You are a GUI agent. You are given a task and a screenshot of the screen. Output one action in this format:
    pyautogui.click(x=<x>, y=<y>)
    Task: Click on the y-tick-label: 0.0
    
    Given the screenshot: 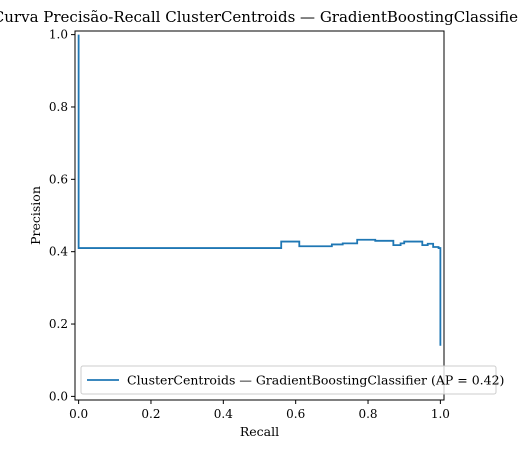 What is the action you would take?
    pyautogui.click(x=58, y=396)
    